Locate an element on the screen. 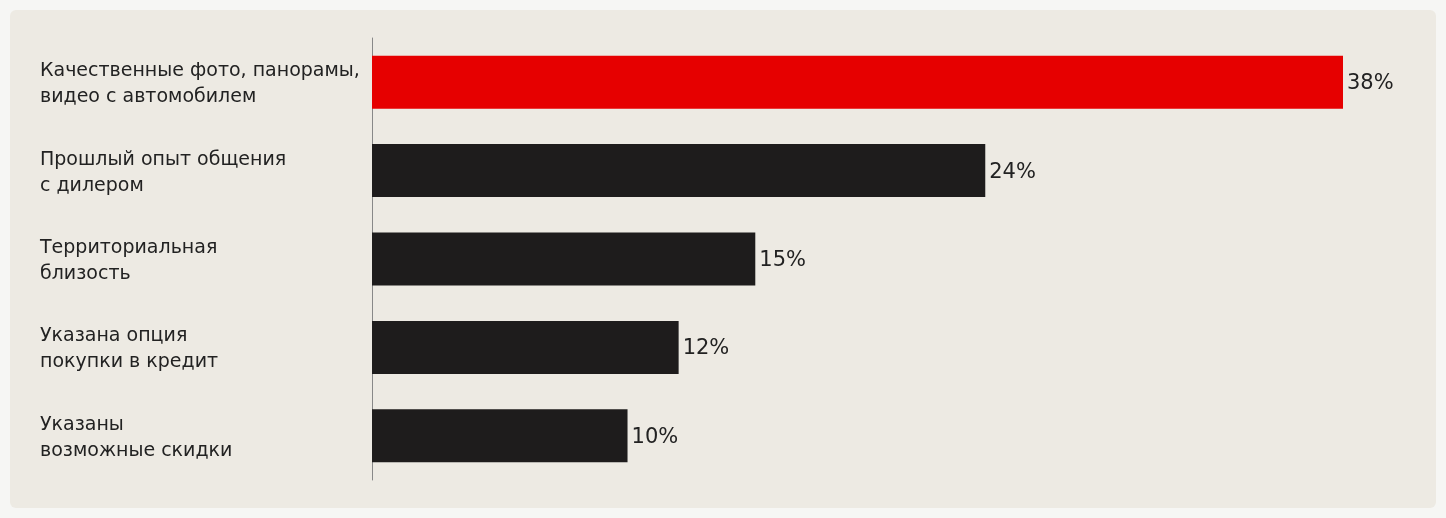  y-tick-label: Территориальная близость is located at coordinates (128, 259).